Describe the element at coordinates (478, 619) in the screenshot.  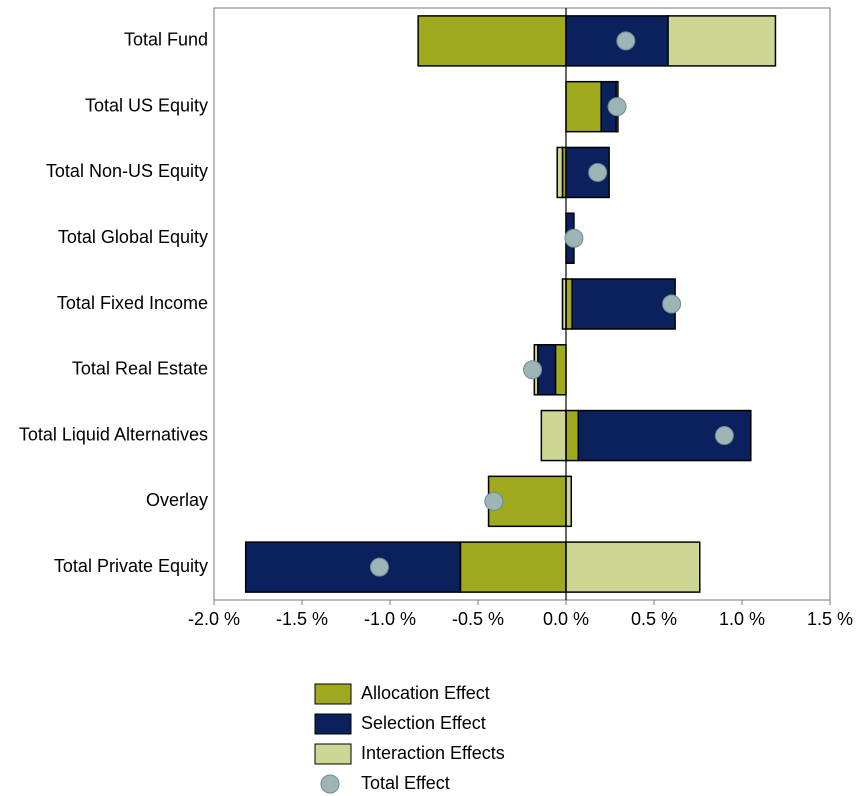
I see `x-tick-label: -0.5 %` at that location.